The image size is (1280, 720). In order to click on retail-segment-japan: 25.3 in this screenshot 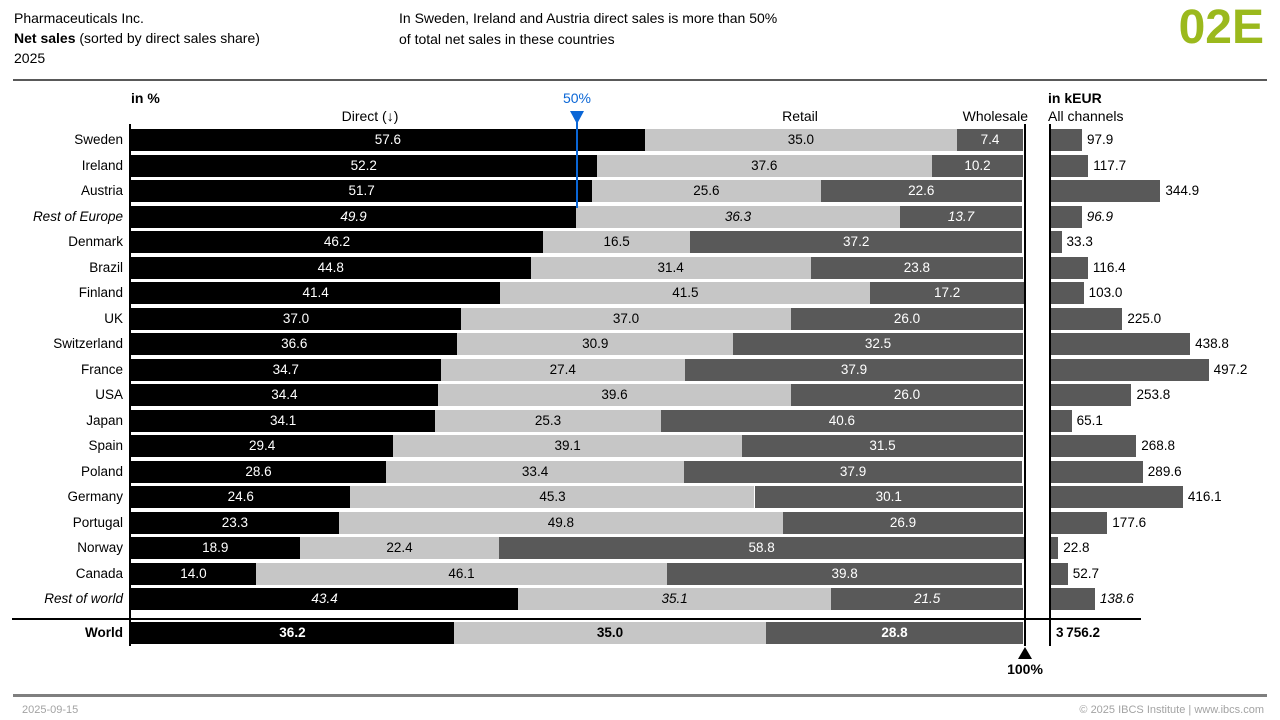, I will do `click(548, 420)`.